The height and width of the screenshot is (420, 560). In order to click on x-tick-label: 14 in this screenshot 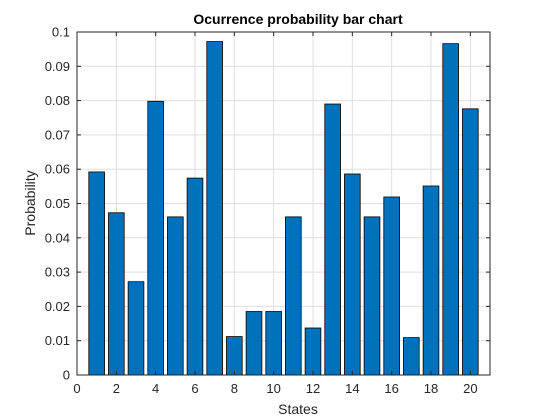, I will do `click(352, 388)`.